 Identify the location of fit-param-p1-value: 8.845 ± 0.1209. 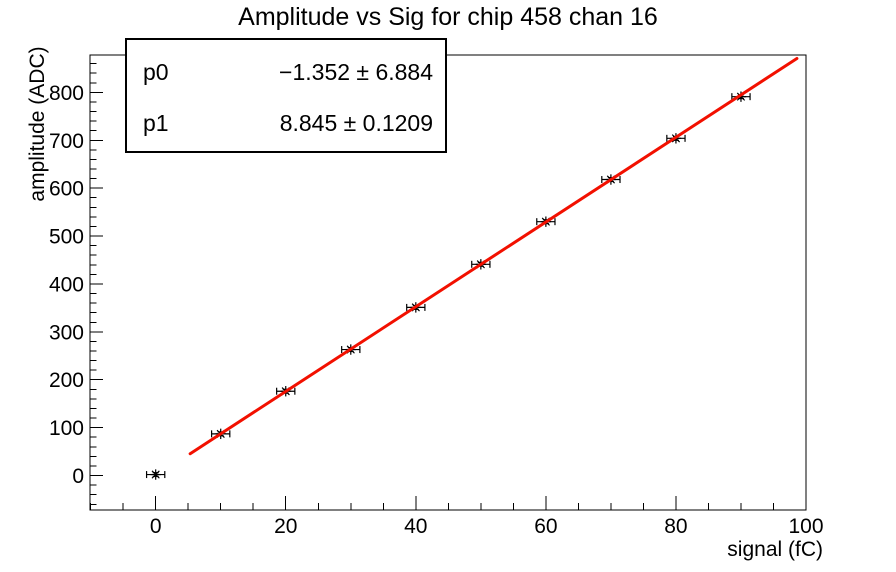
(356, 122).